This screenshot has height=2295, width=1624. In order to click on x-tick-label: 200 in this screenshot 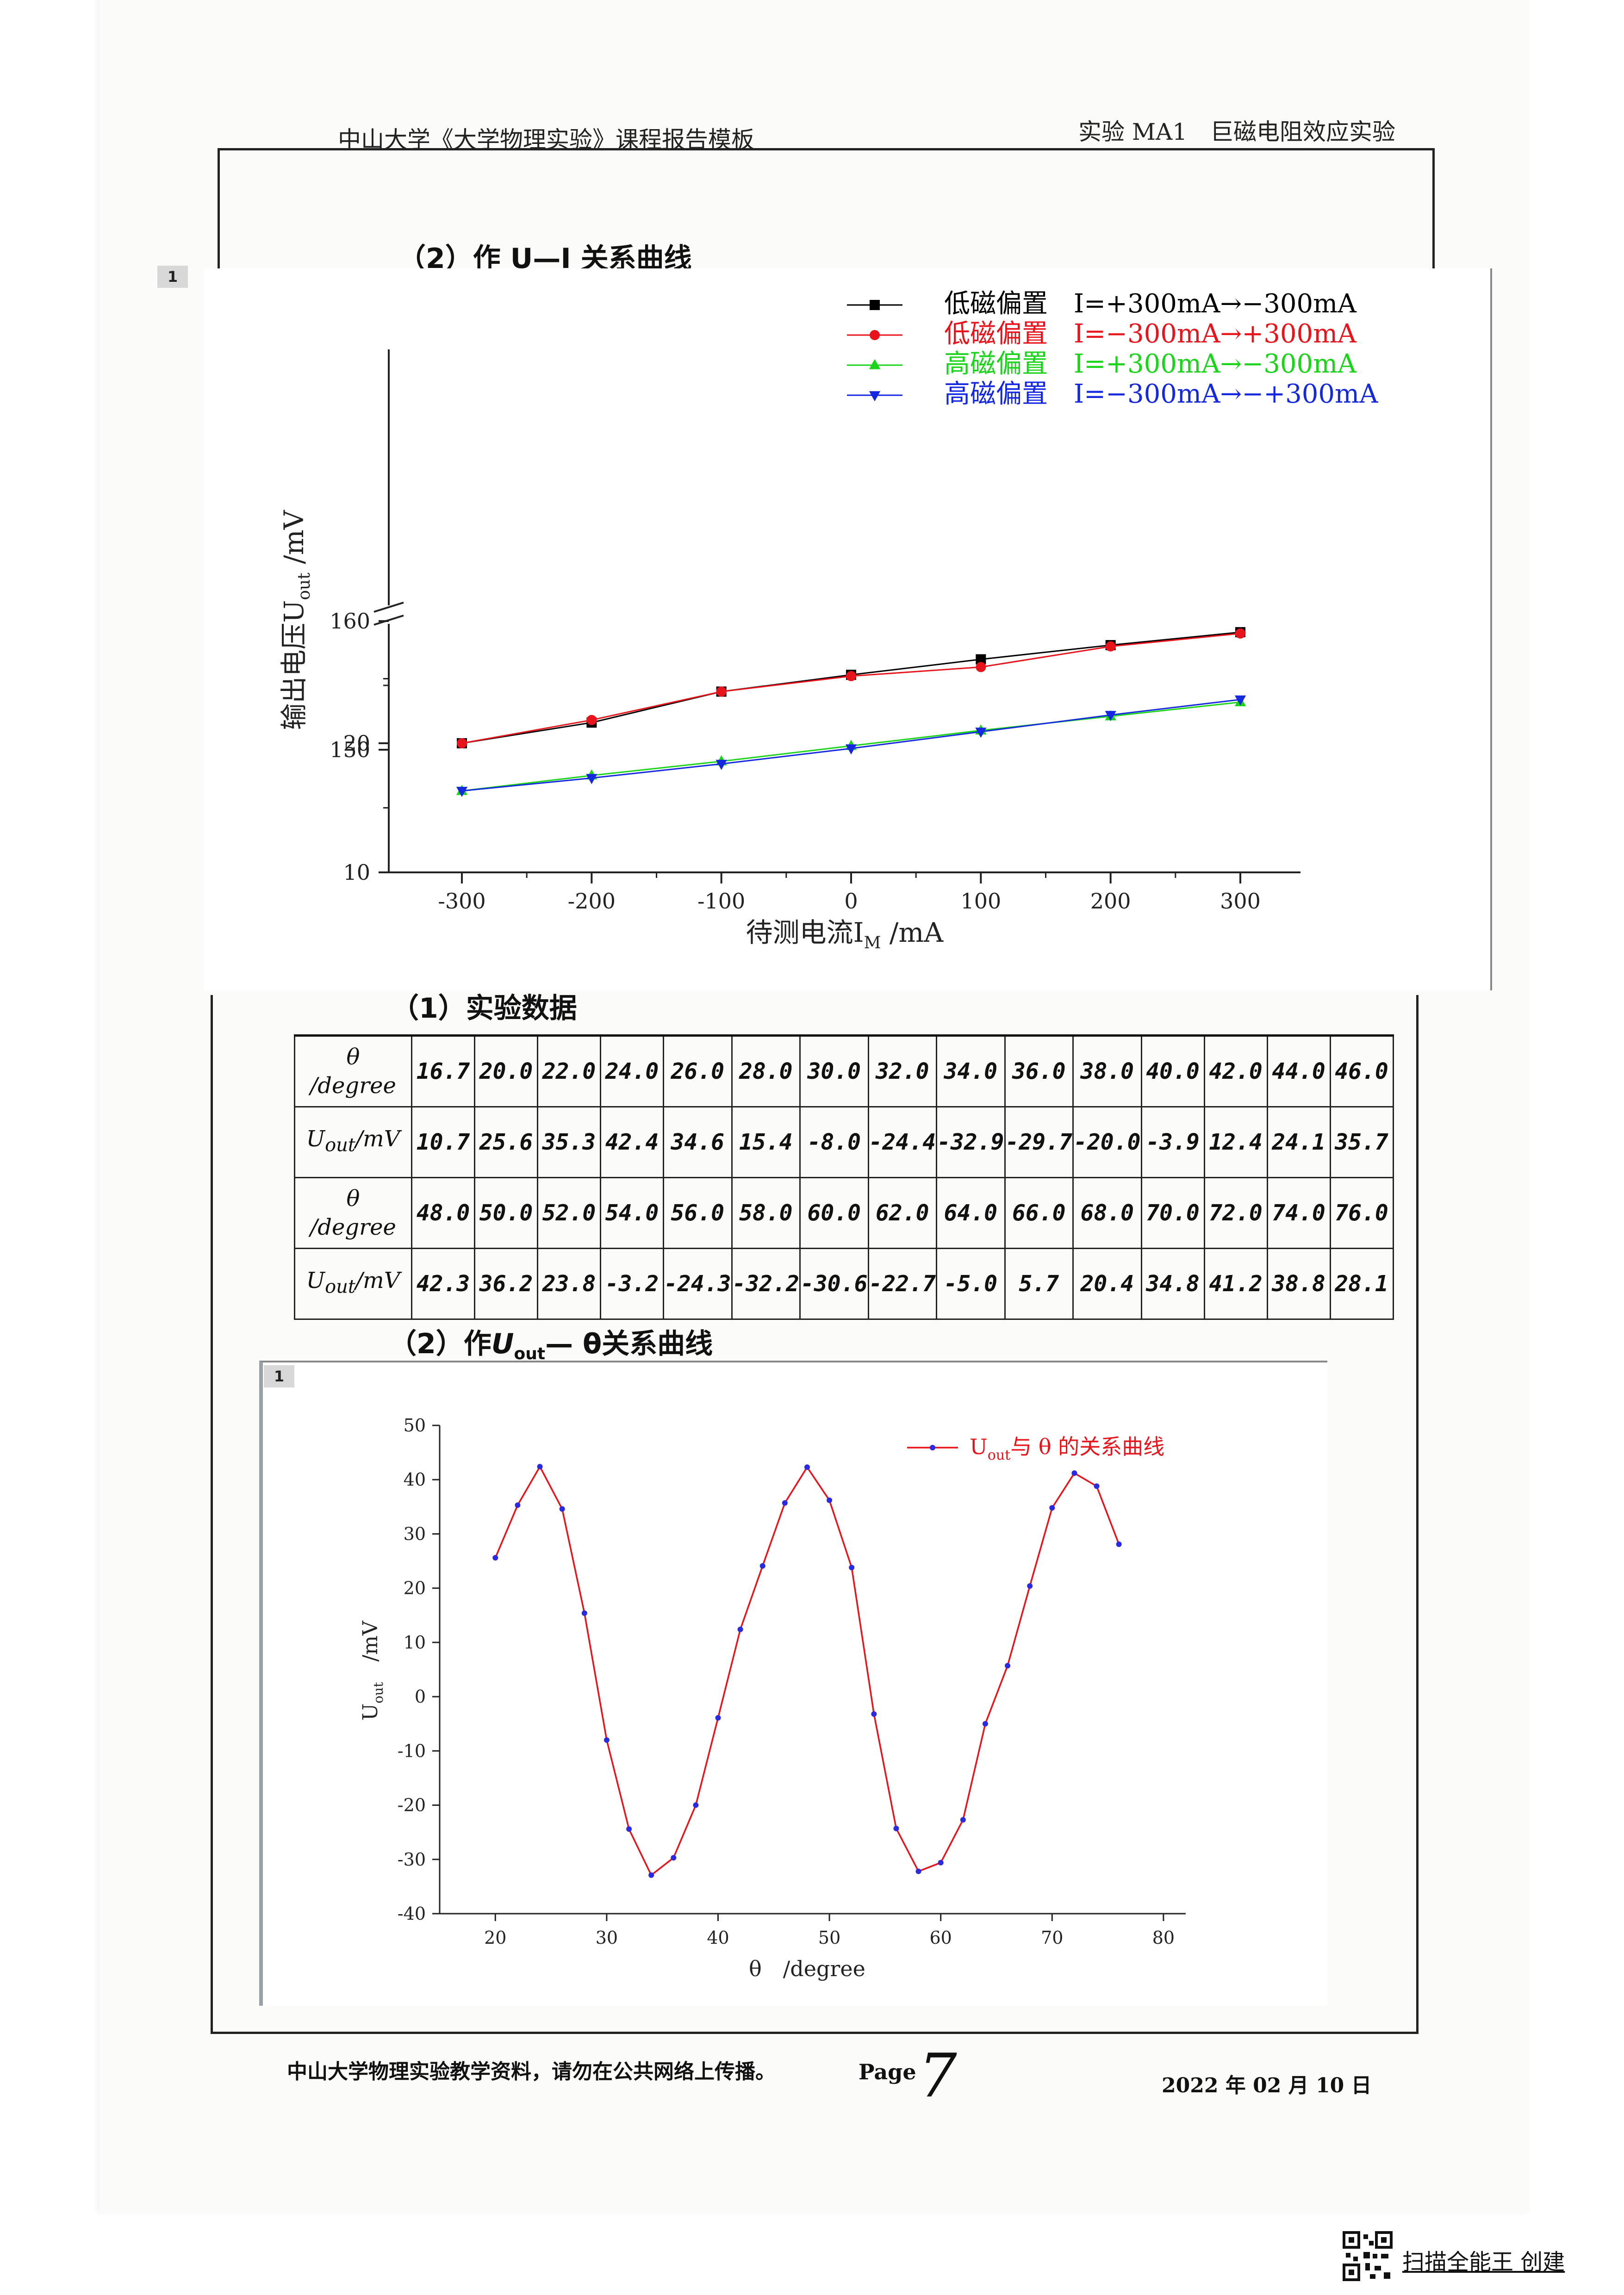, I will do `click(1110, 901)`.